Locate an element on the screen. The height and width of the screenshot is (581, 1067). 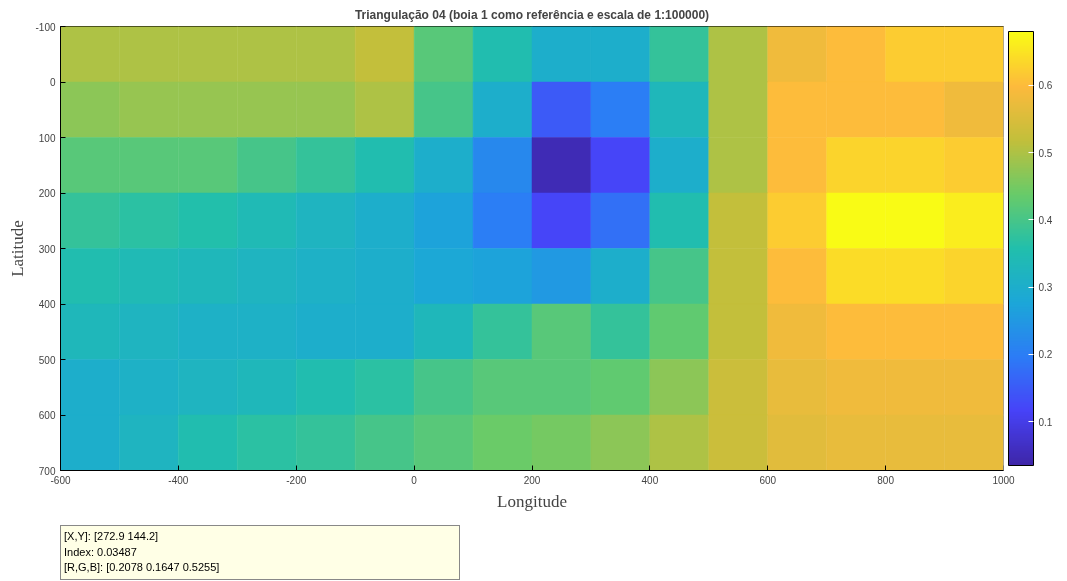
y-tick-label: 700 is located at coordinates (47, 471).